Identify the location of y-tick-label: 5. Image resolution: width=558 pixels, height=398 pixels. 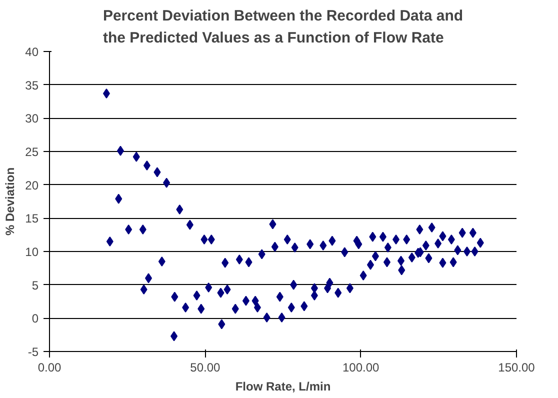
(35, 285).